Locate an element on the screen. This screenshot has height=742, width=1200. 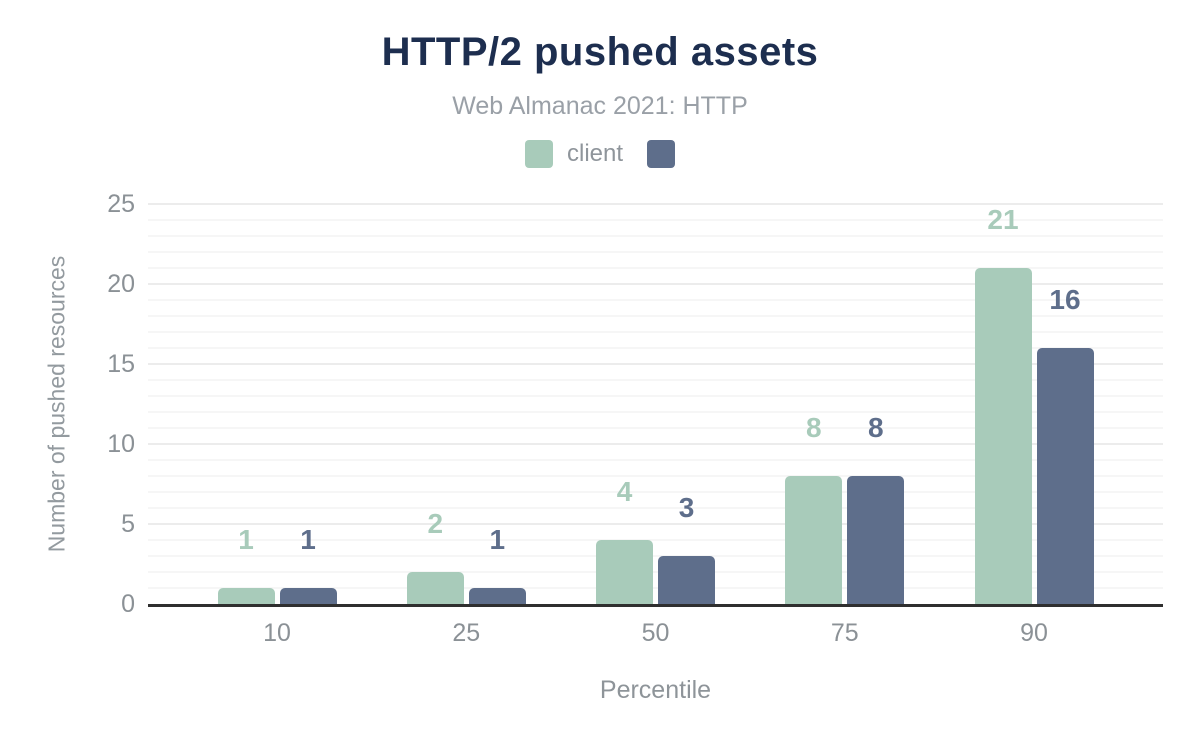
bar-value-label: 3 is located at coordinates (686, 507).